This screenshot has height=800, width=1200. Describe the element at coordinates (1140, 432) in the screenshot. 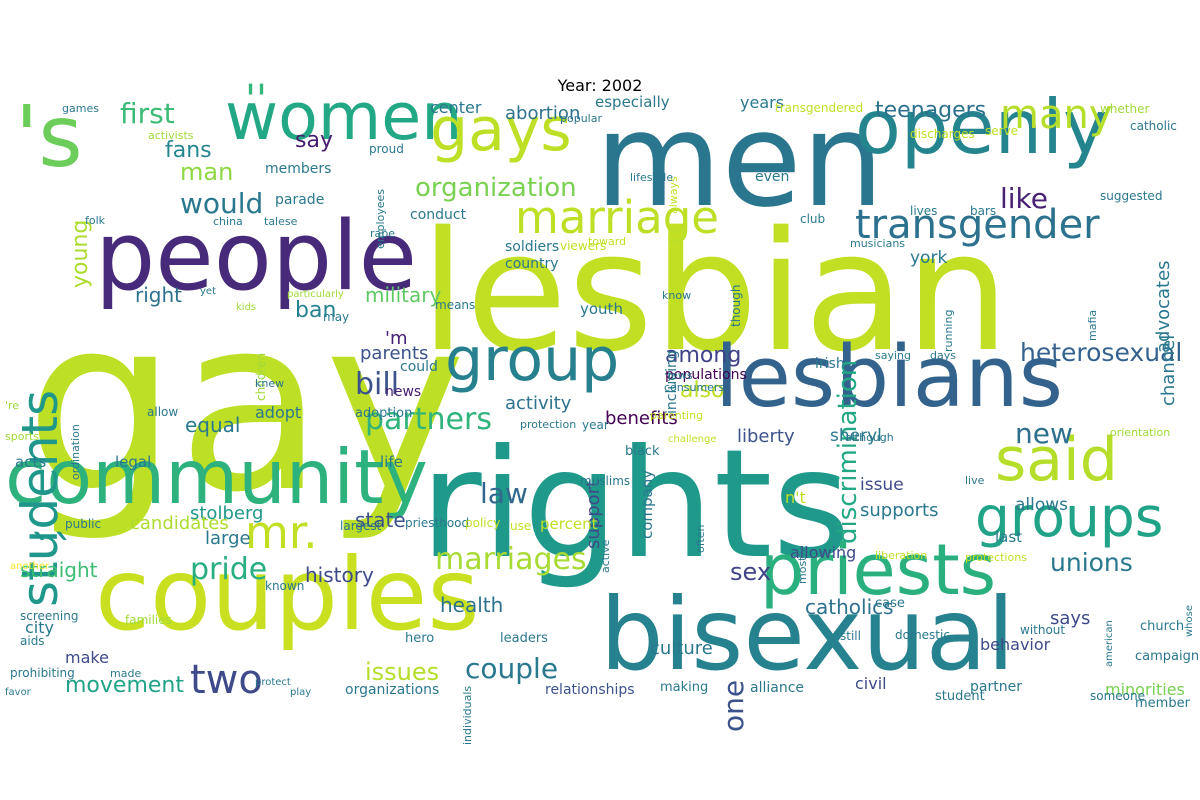

I see `word-orientation: orientation` at that location.